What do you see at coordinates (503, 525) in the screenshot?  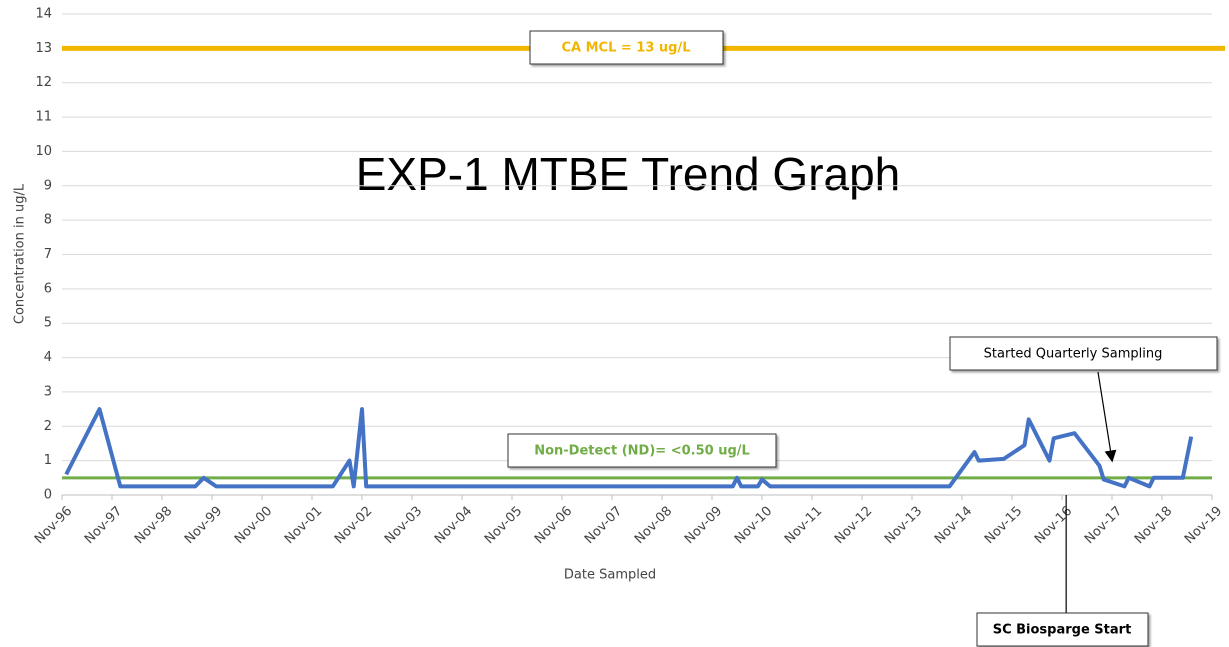 I see `x-tick-label: Nov-05` at bounding box center [503, 525].